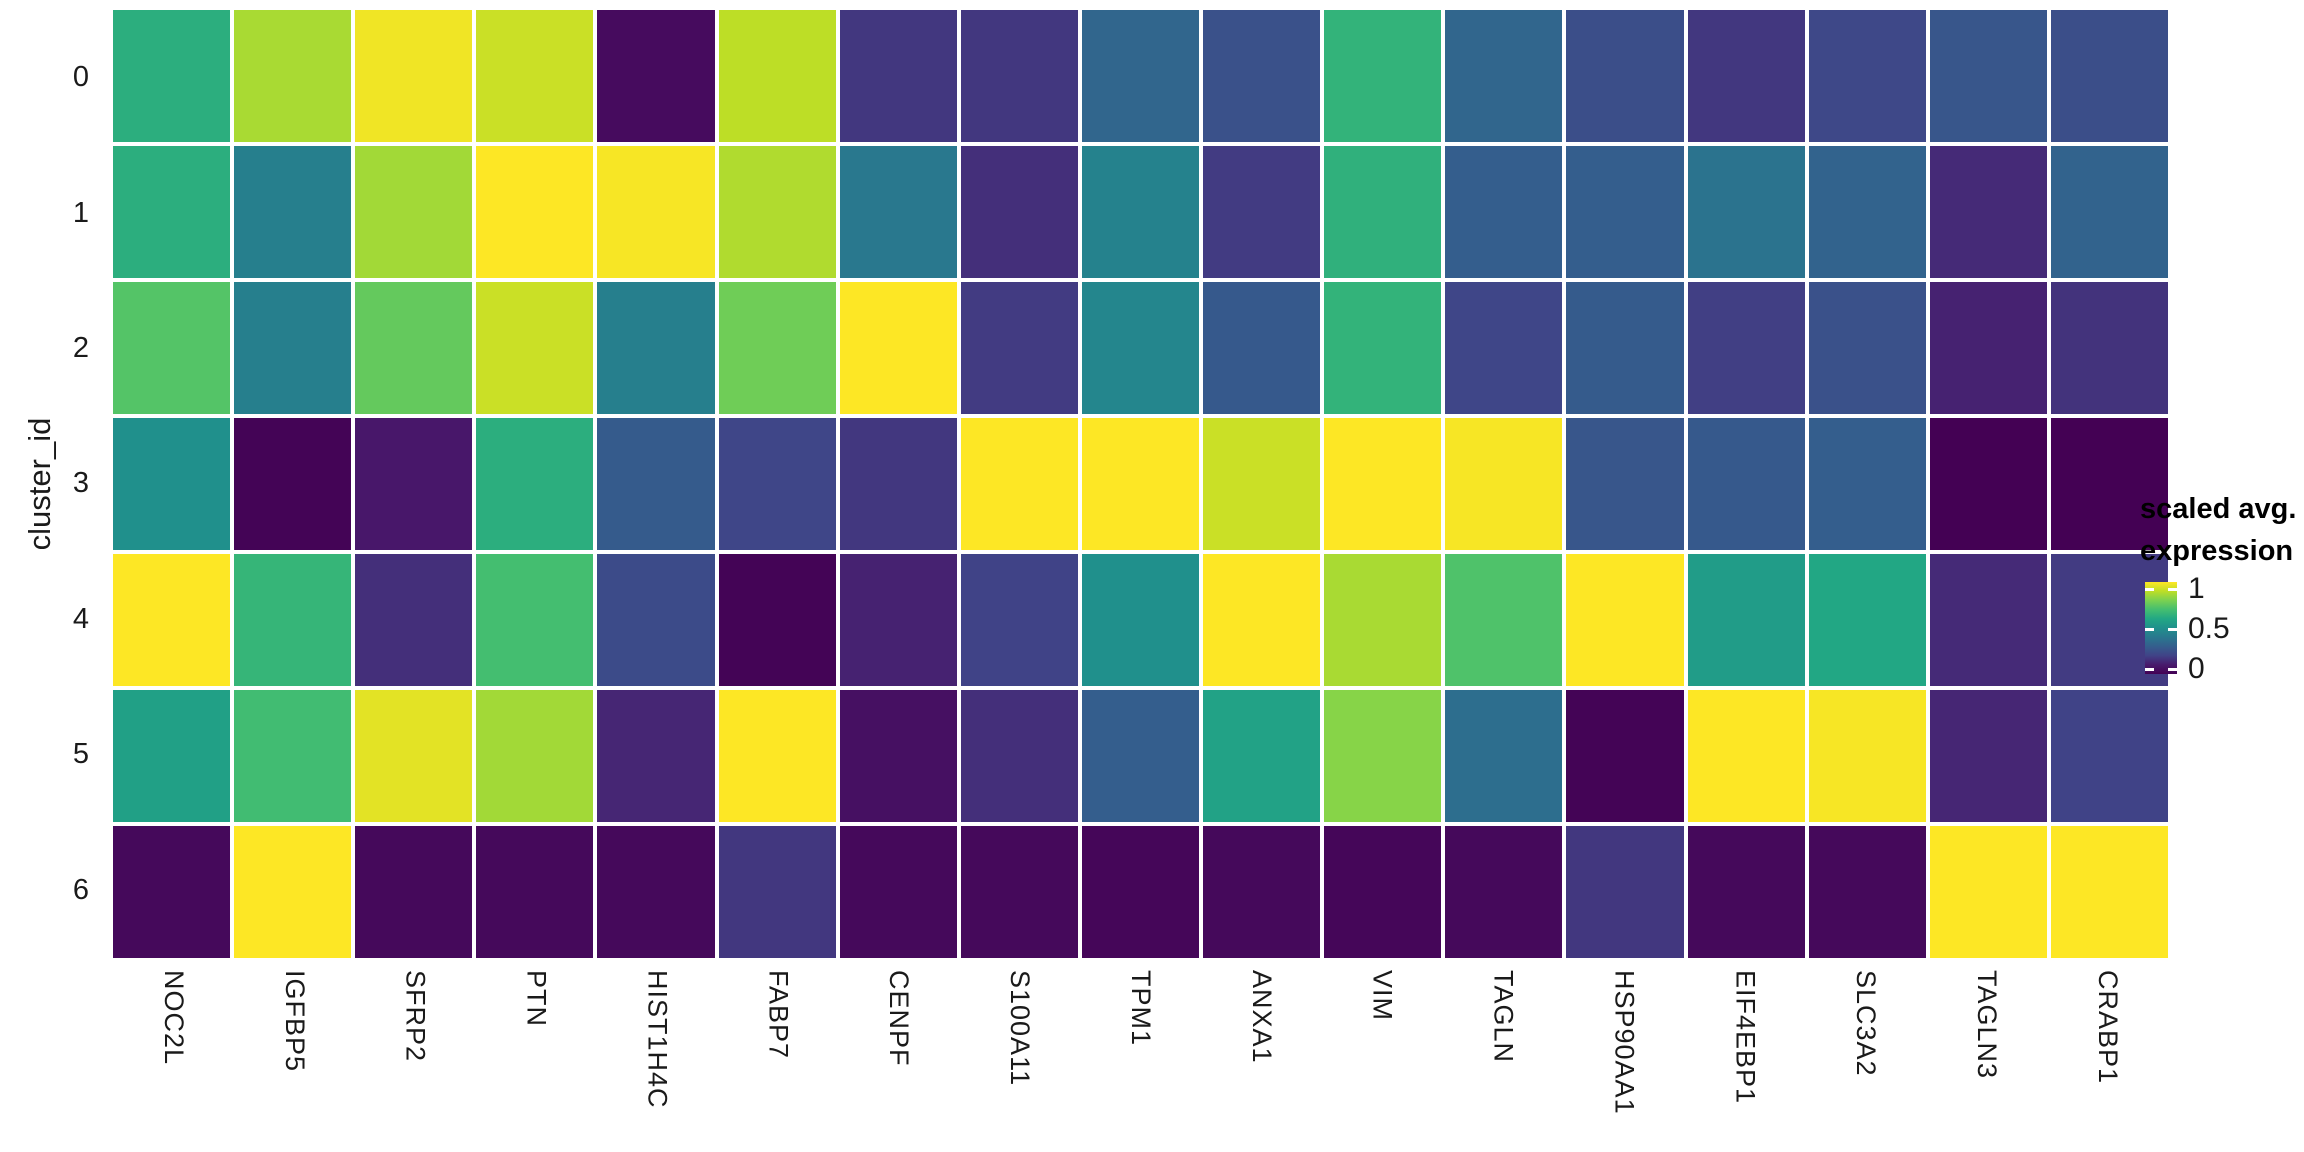 The height and width of the screenshot is (1152, 2304). Describe the element at coordinates (2222, 530) in the screenshot. I see `legend-title: scaled avg. expression` at that location.